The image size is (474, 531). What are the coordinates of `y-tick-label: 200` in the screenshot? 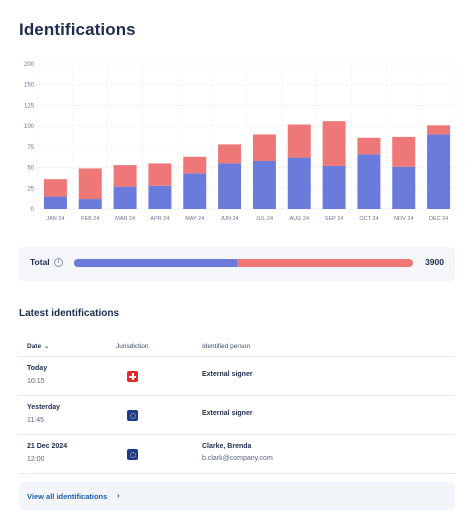 It's located at (29, 65).